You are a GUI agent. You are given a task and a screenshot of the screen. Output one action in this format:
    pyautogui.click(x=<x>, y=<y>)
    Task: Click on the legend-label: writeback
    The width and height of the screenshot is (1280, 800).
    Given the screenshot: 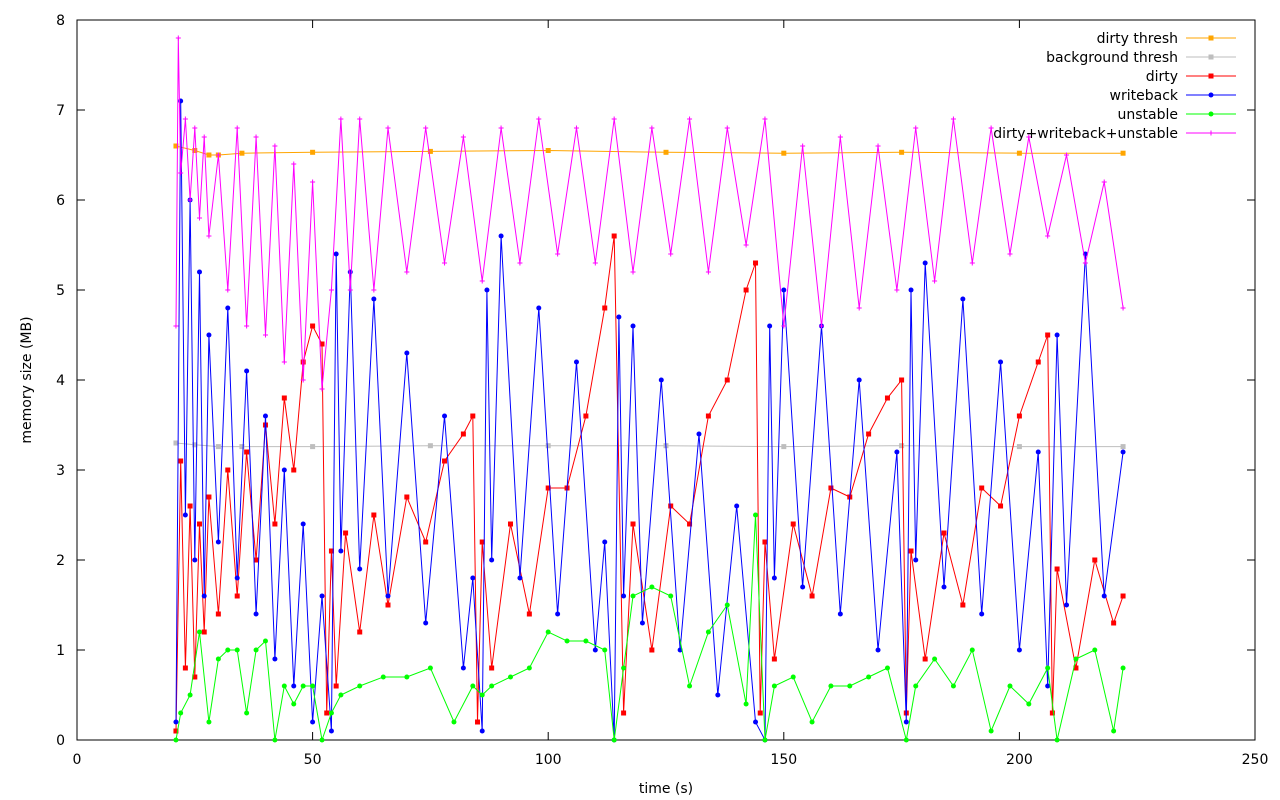 What is the action you would take?
    pyautogui.click(x=1144, y=96)
    